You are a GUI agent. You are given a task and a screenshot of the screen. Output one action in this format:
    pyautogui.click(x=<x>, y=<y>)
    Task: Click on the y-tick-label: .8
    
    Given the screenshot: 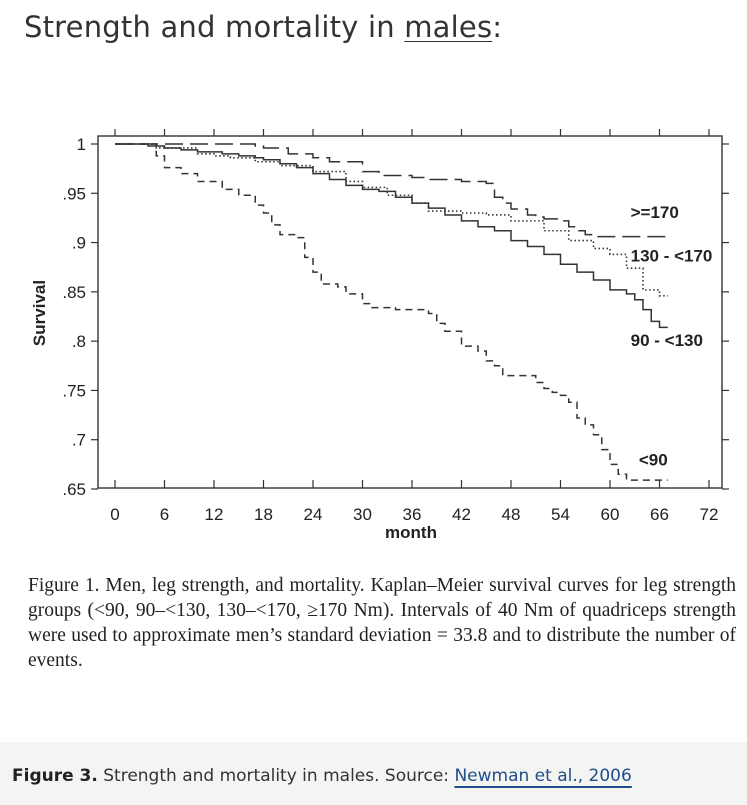 What is the action you would take?
    pyautogui.click(x=79, y=341)
    